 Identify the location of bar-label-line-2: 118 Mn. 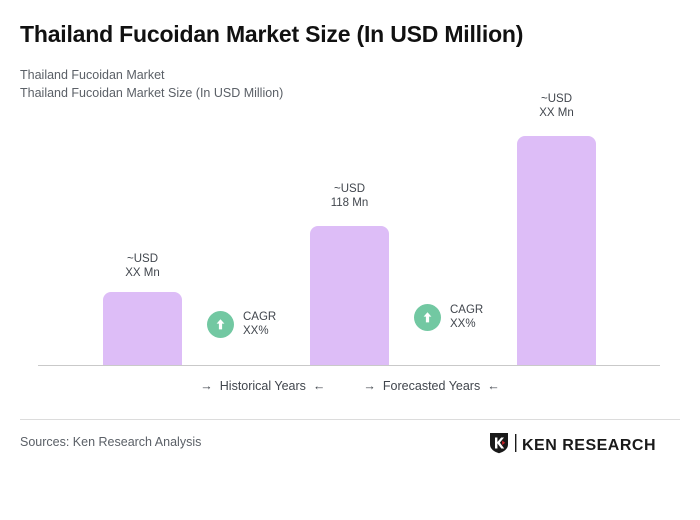
(349, 203).